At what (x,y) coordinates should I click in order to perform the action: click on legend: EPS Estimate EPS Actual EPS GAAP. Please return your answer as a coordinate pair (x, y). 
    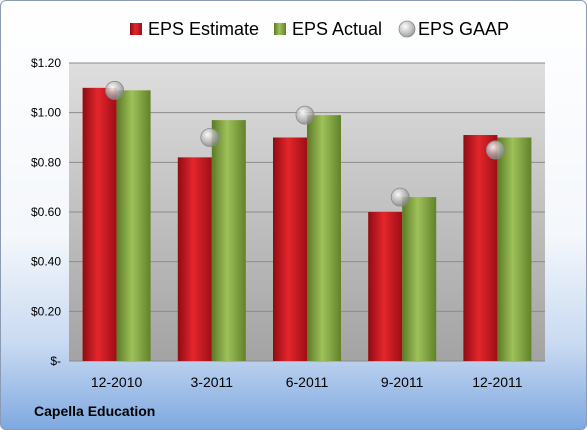
    Looking at the image, I should click on (319, 29).